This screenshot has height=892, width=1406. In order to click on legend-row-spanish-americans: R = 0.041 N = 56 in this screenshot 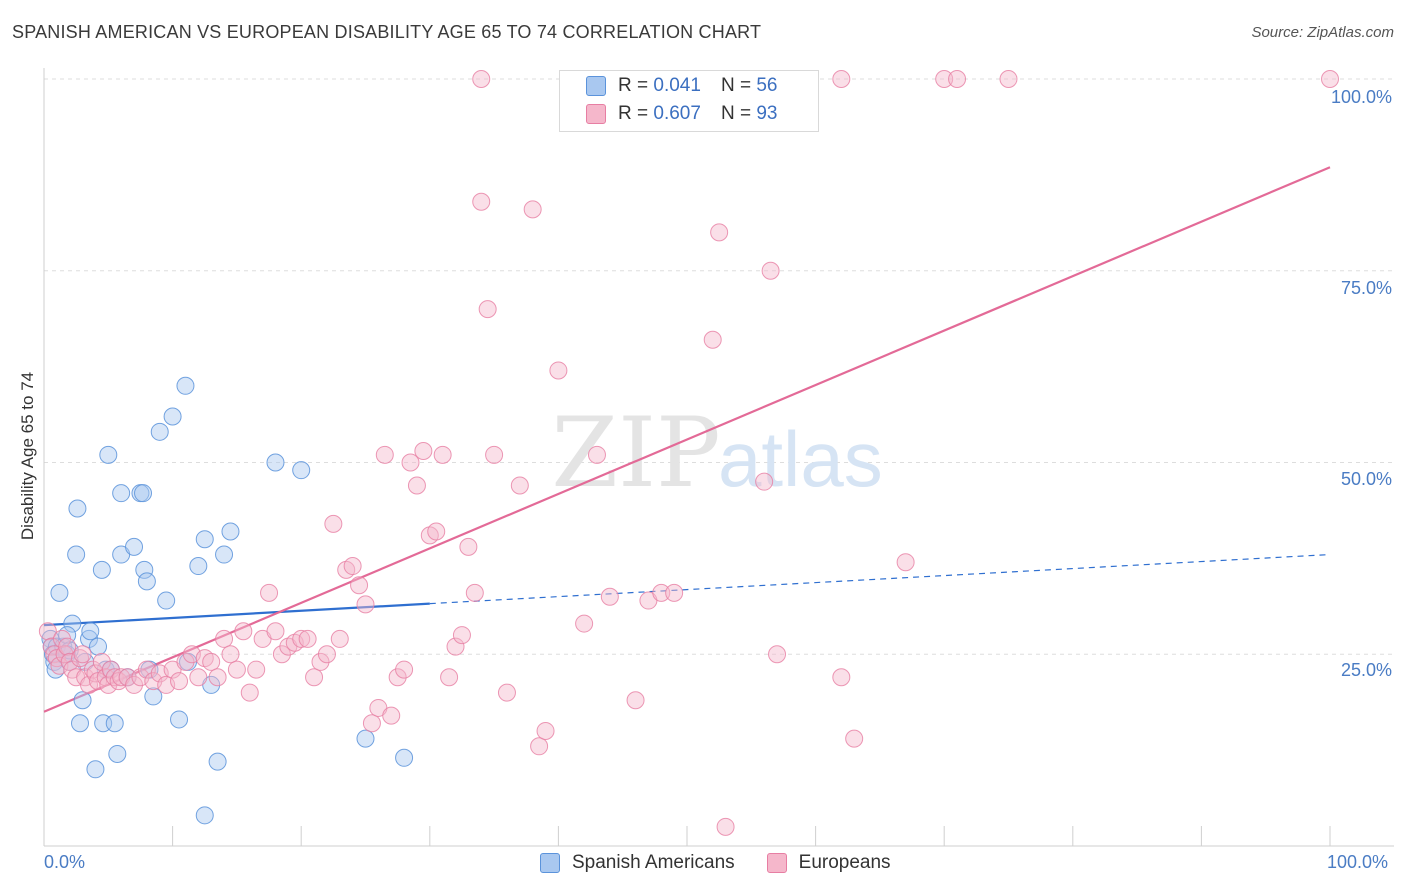, I will do `click(681, 86)`.